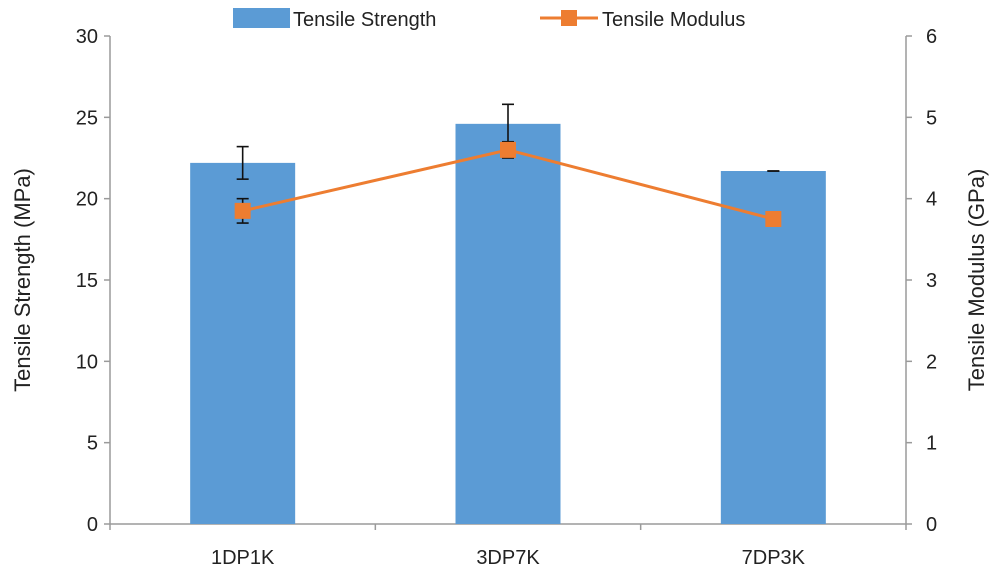 This screenshot has width=1000, height=577. What do you see at coordinates (569, 18) in the screenshot?
I see `legend-marker-tensile-modulus` at bounding box center [569, 18].